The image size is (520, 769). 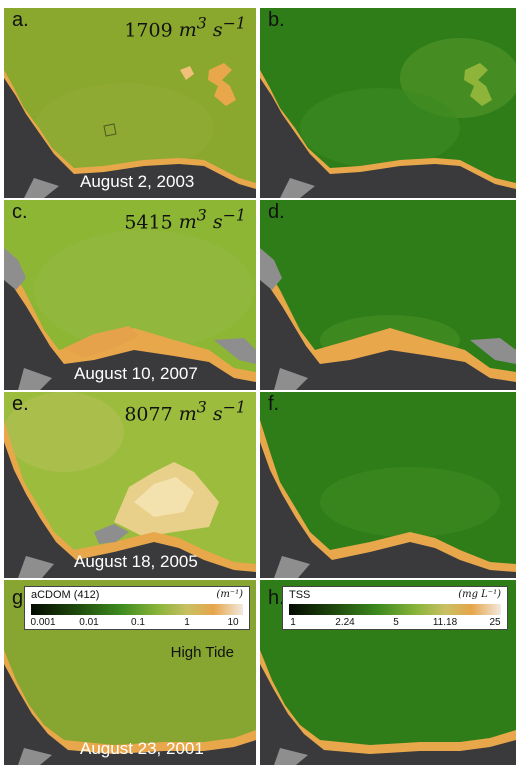 I want to click on flow-value-e: 8077, so click(x=148, y=414).